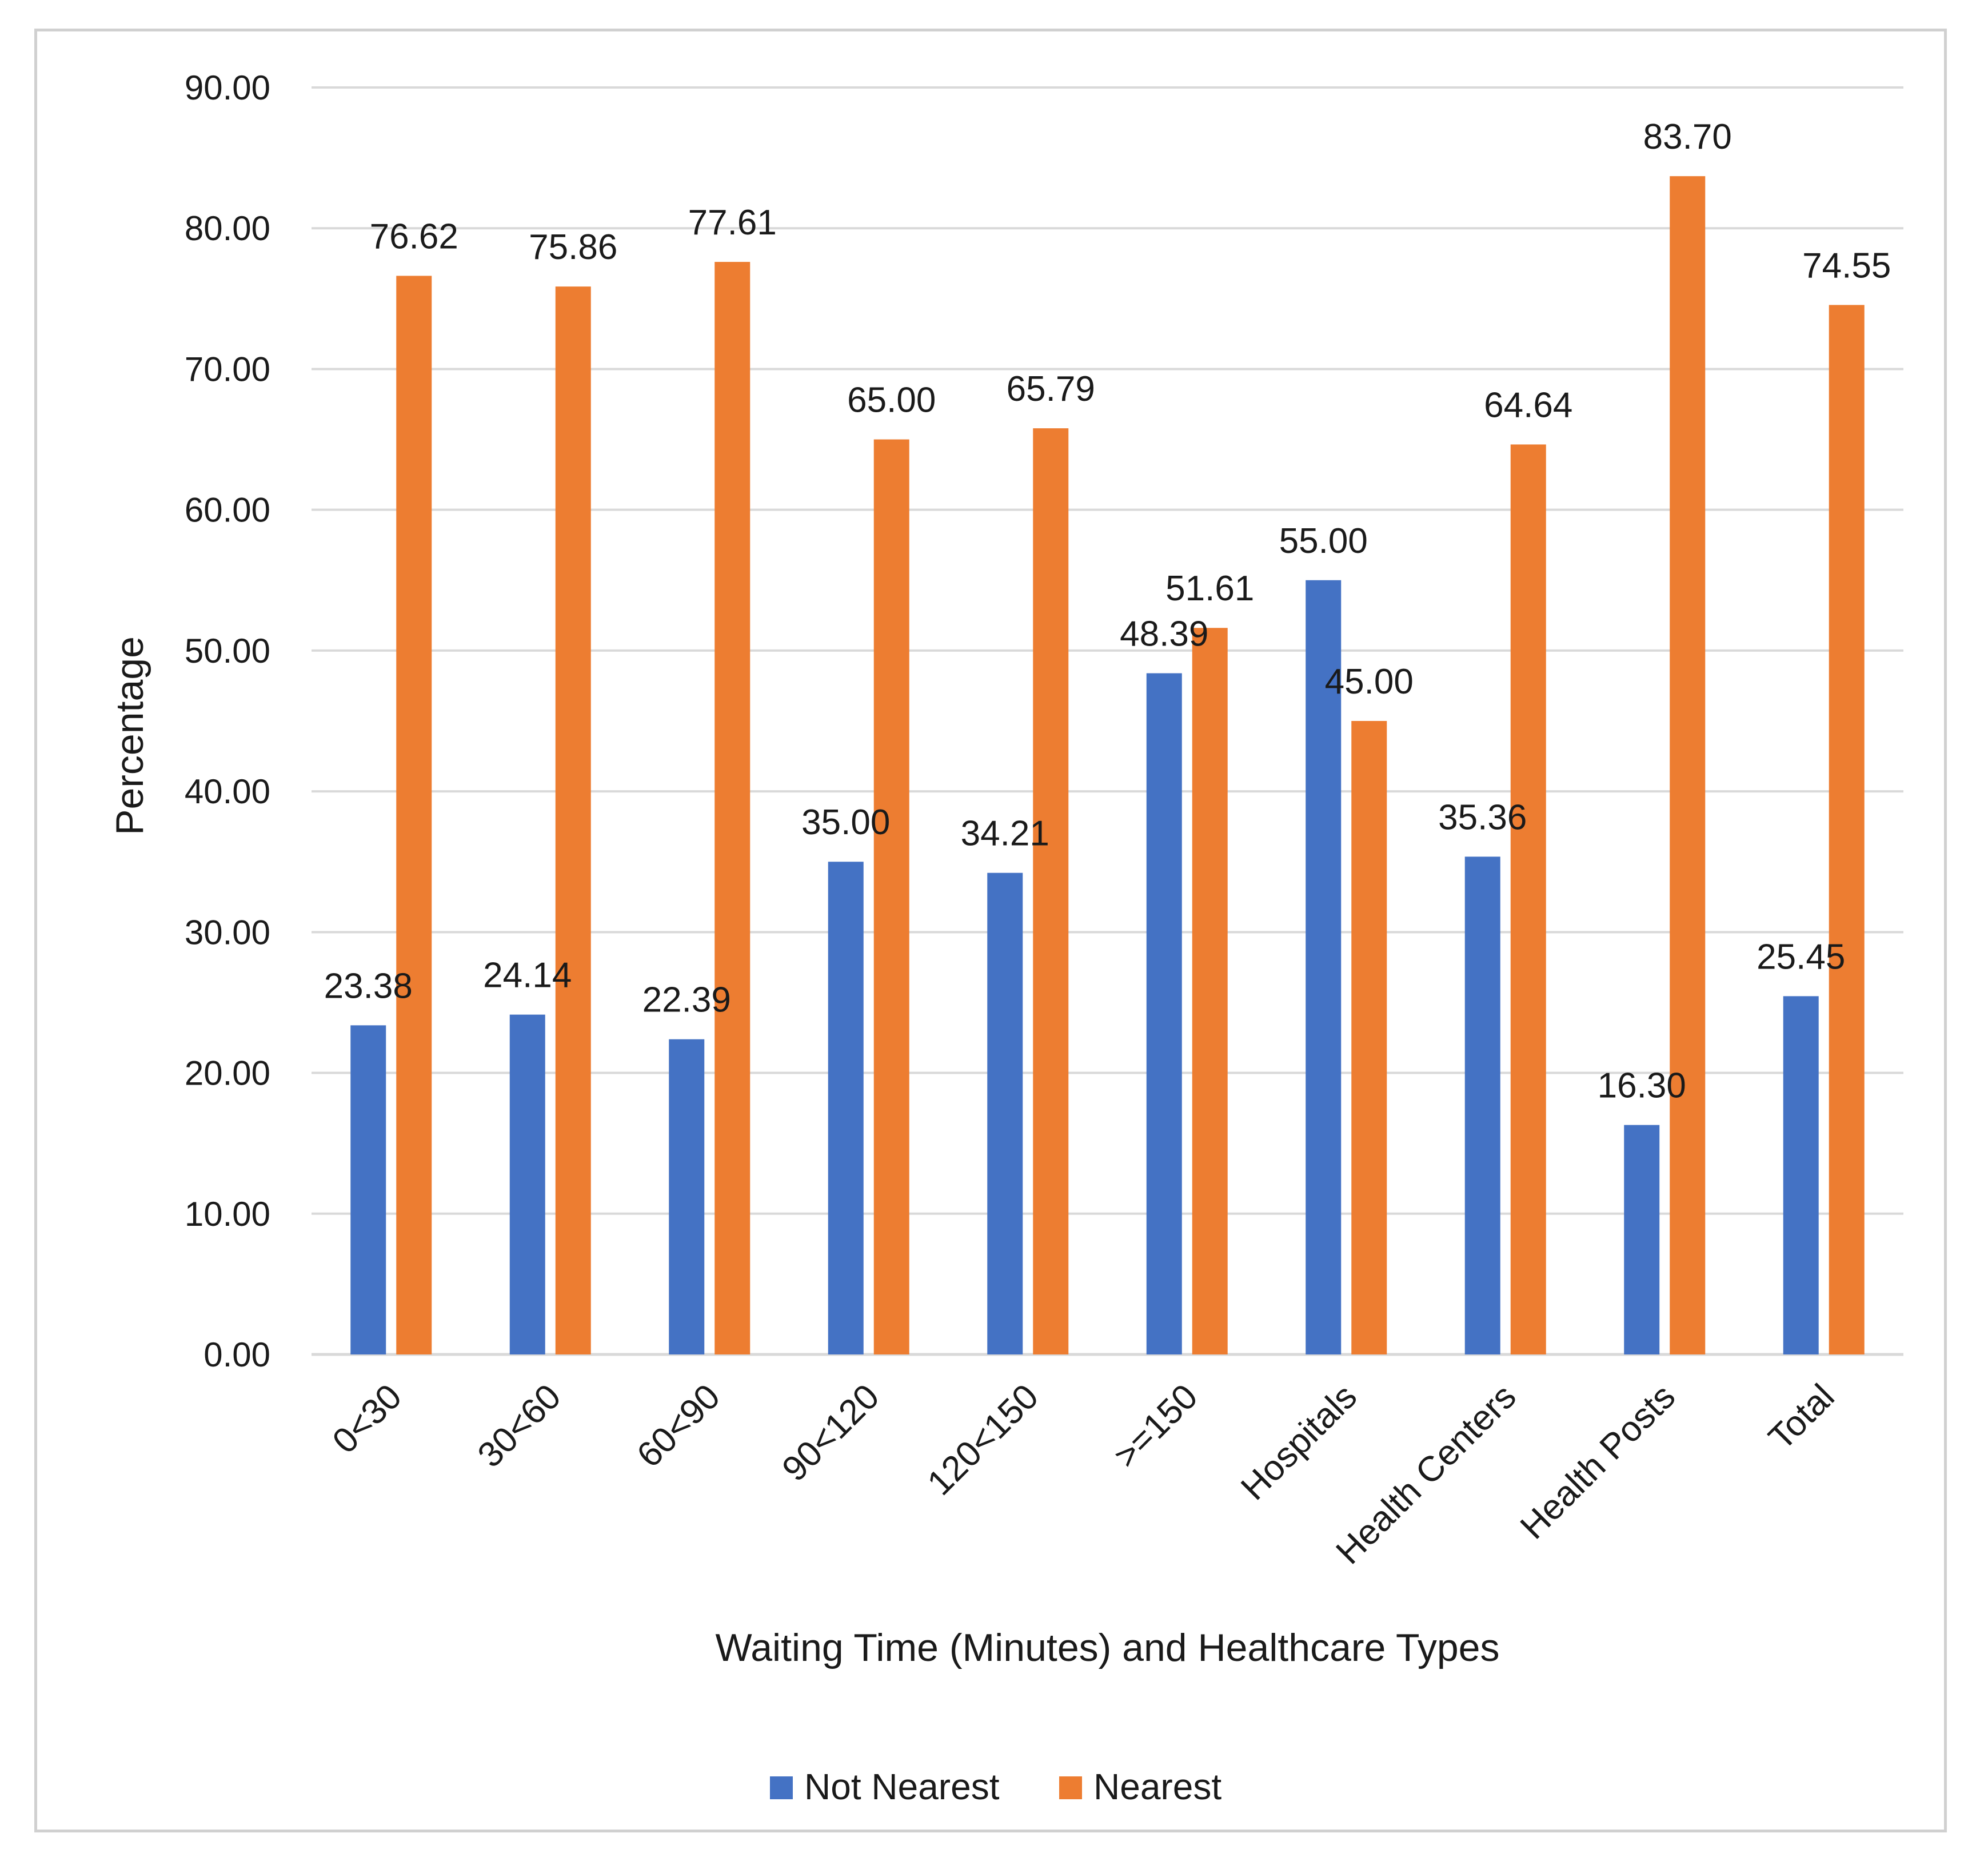  Describe the element at coordinates (892, 400) in the screenshot. I see `data-label: 65.00` at that location.